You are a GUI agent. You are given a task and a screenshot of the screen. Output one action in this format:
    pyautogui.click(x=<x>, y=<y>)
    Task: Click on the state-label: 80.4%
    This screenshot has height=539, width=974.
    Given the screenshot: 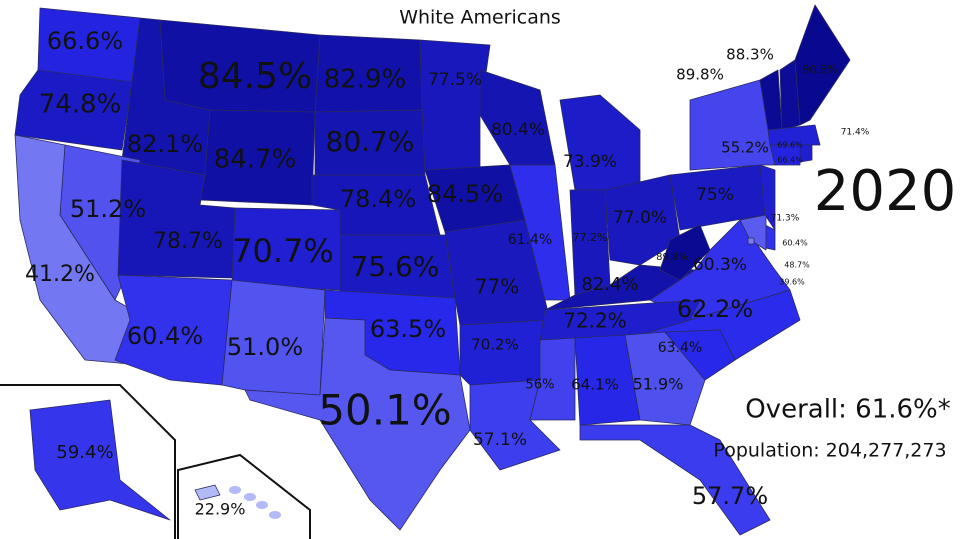 What is the action you would take?
    pyautogui.click(x=518, y=130)
    